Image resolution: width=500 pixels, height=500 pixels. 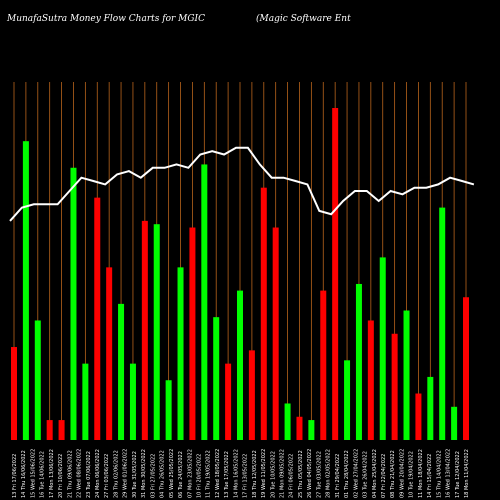 What do you see at coordinates (89, 474) in the screenshot?
I see `x-tick-label: 23 Tue 07/06/2022` at bounding box center [89, 474].